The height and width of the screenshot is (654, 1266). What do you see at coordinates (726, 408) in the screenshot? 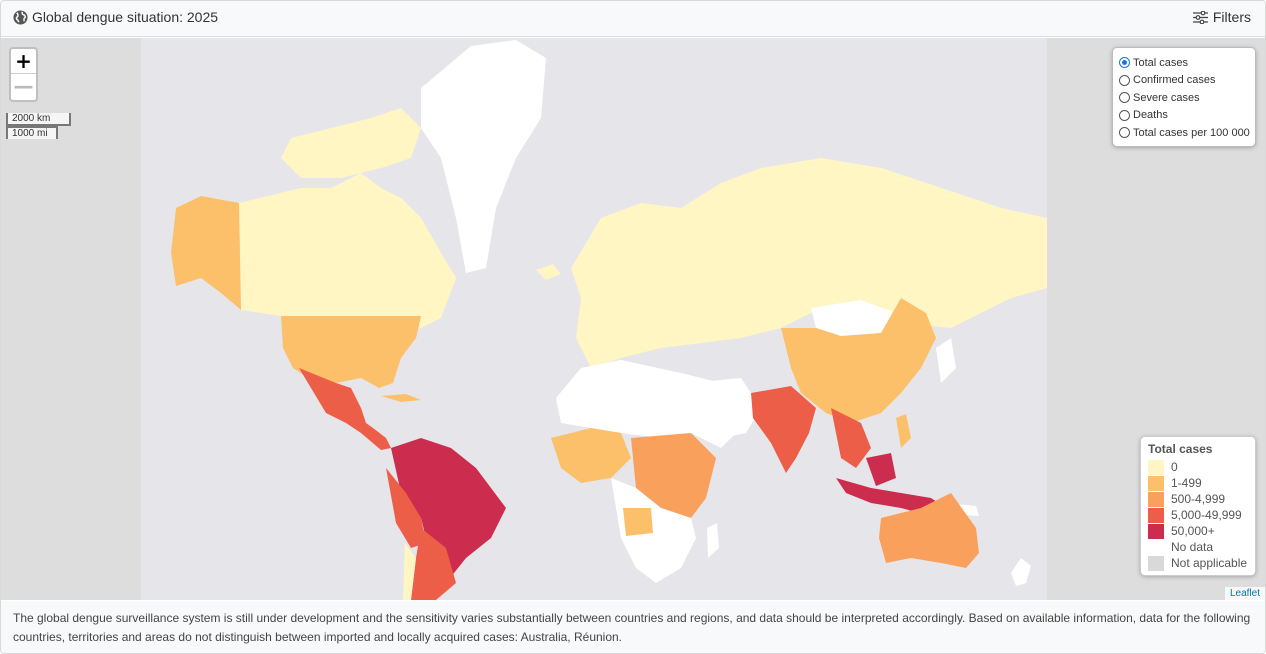
I see `region-middle-east` at bounding box center [726, 408].